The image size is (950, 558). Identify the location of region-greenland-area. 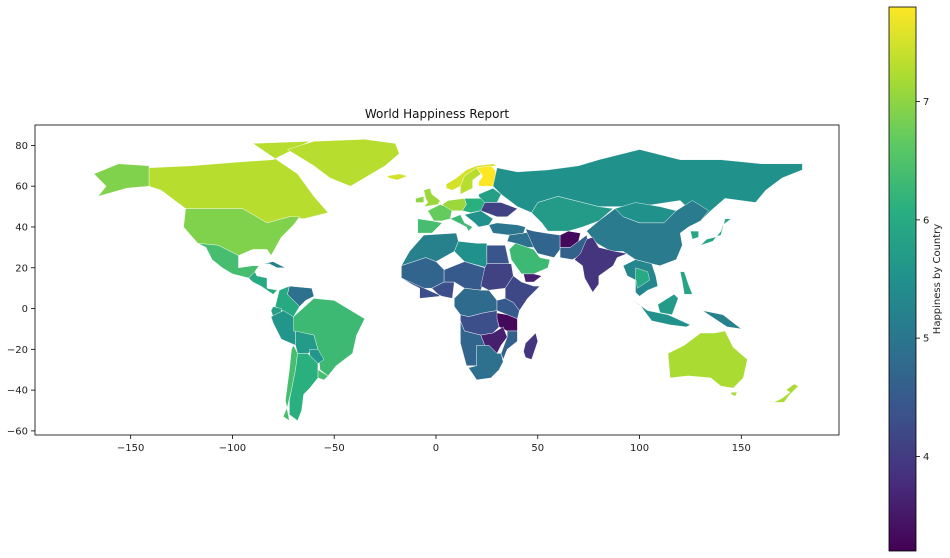
(343, 163).